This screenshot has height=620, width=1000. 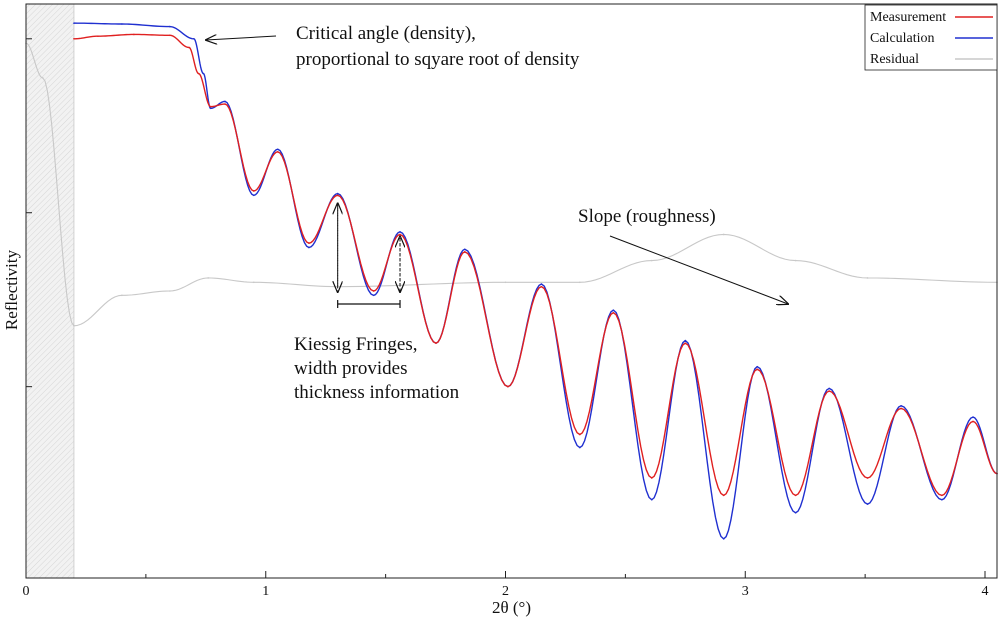 What do you see at coordinates (11, 289) in the screenshot?
I see `y-axis-label: Reflectivity` at bounding box center [11, 289].